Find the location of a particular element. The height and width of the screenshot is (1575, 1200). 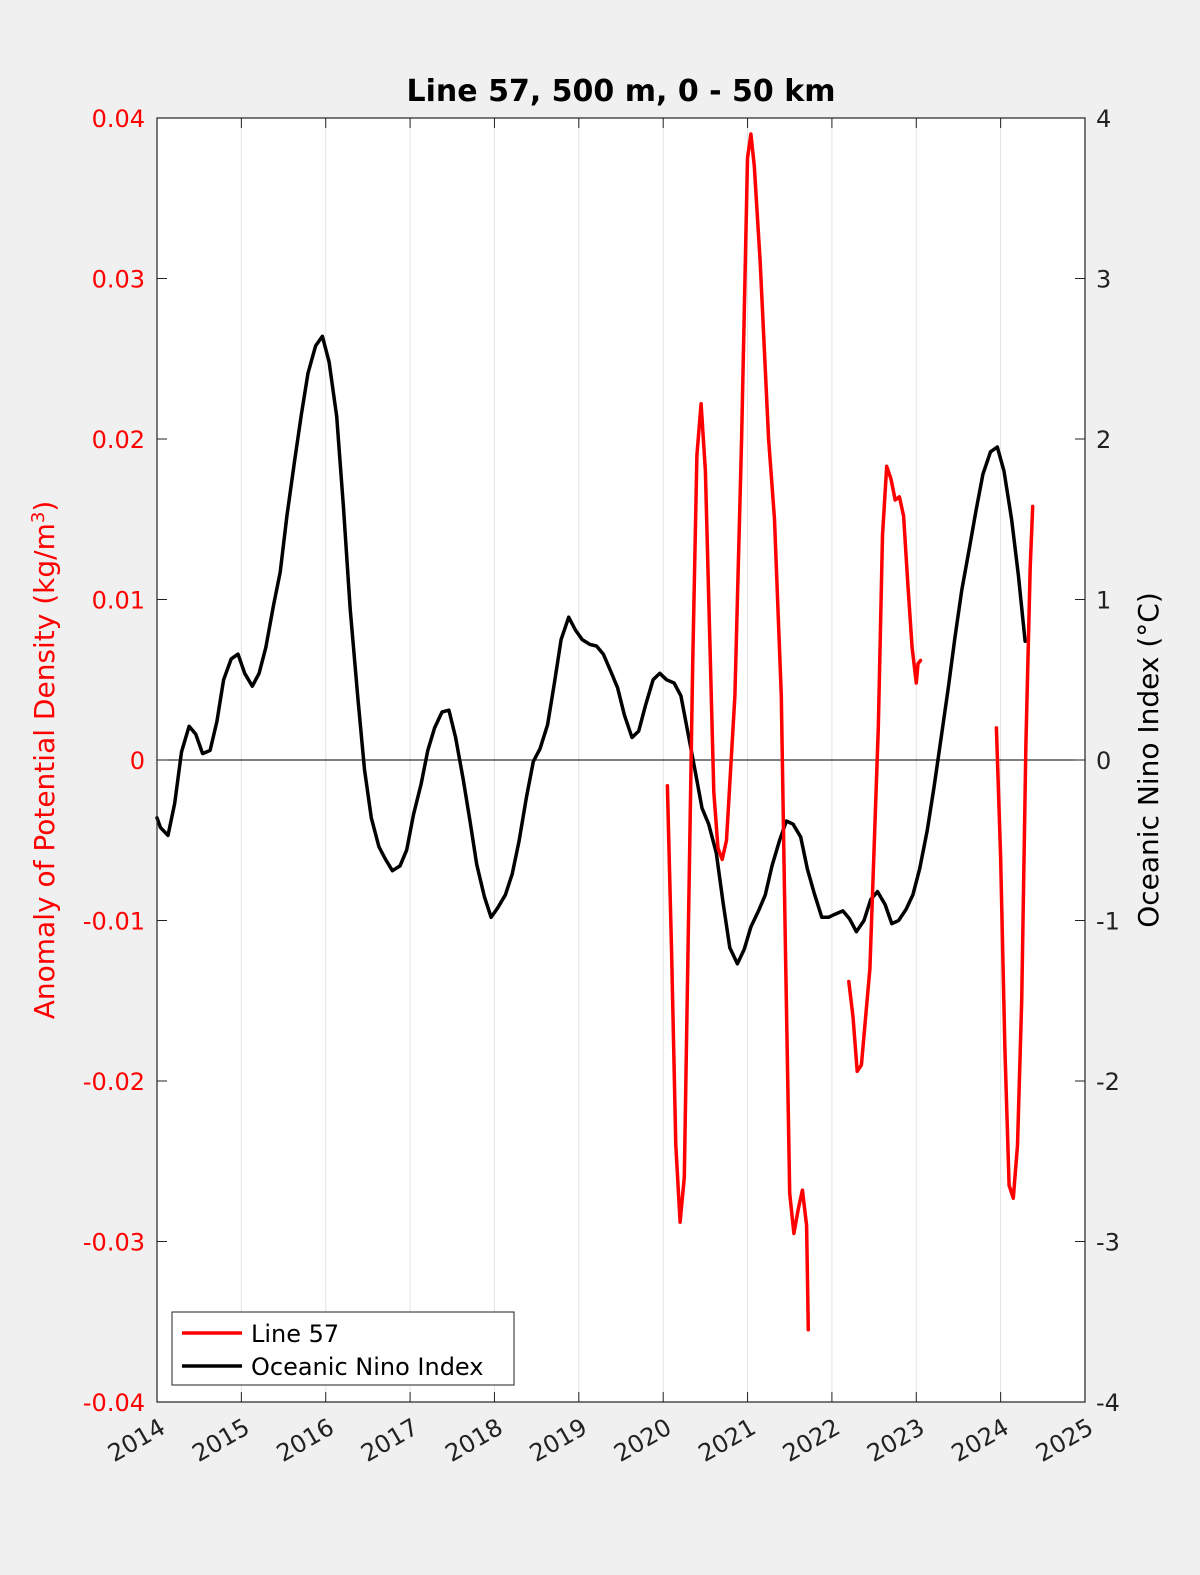

legend-label-line-57: Line 57 is located at coordinates (295, 1334).